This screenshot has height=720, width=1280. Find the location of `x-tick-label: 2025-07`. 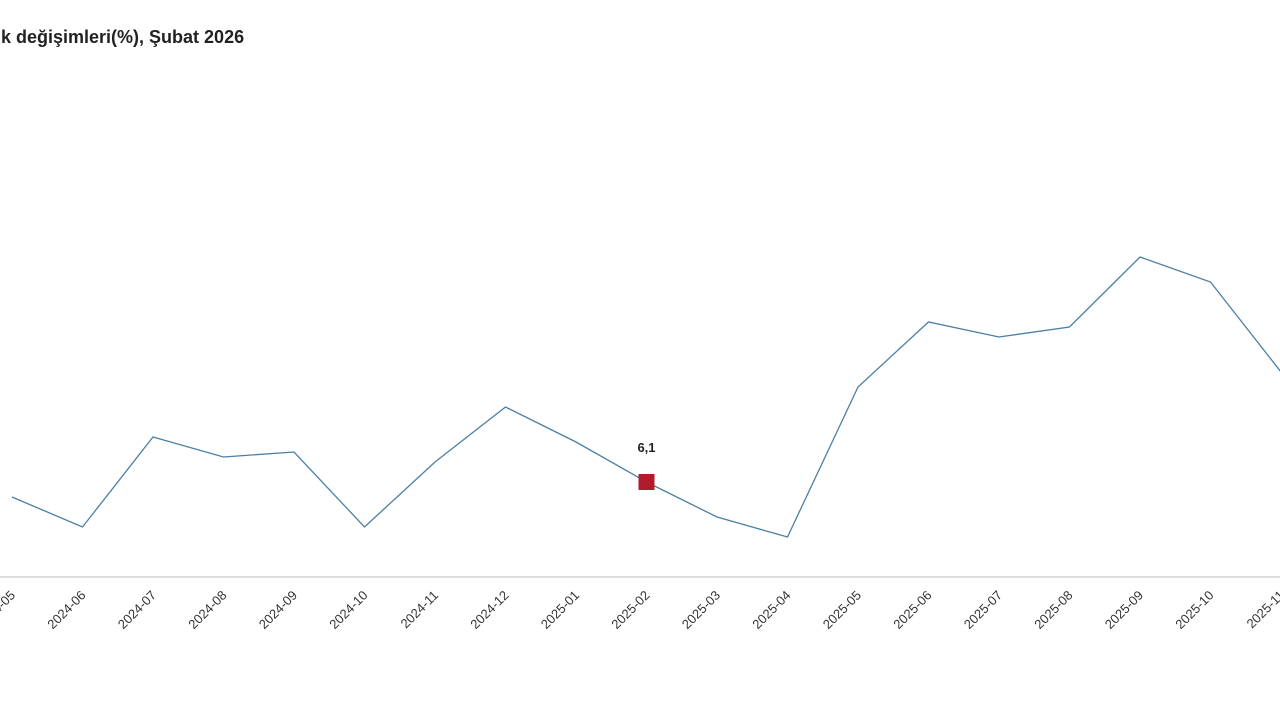

x-tick-label: 2025-07 is located at coordinates (983, 610).